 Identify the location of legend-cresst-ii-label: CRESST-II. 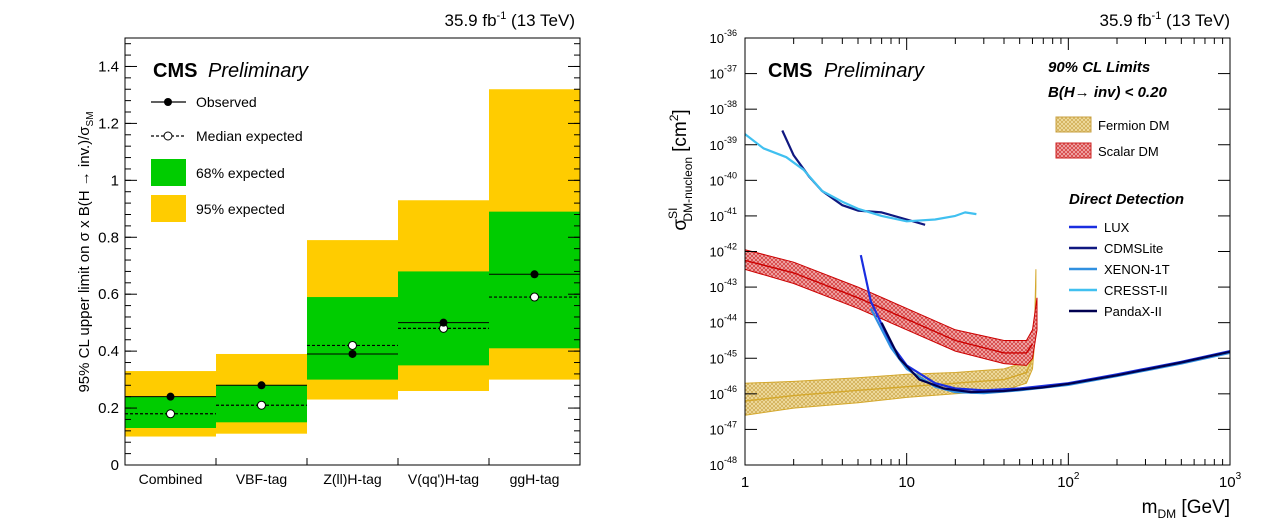
(1136, 290).